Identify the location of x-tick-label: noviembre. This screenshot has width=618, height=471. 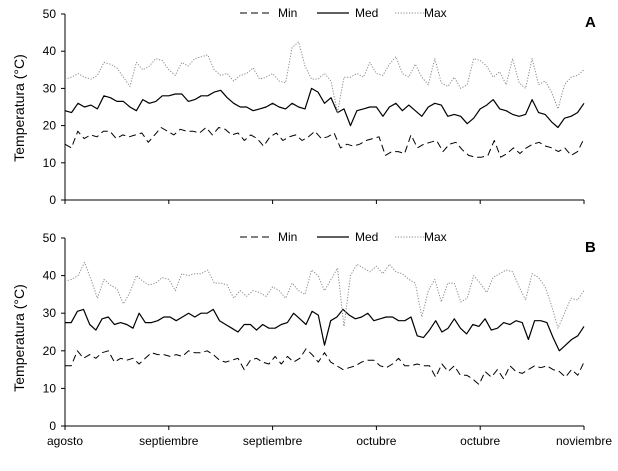
(584, 441).